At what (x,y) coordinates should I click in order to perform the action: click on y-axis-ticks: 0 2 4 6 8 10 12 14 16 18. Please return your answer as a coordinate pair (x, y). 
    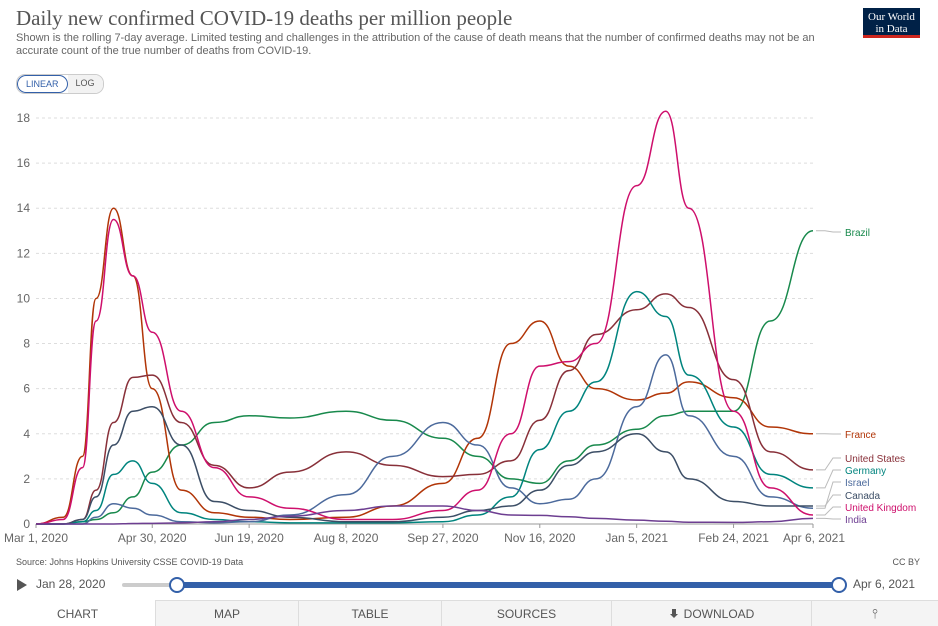
    Looking at the image, I should click on (24, 321).